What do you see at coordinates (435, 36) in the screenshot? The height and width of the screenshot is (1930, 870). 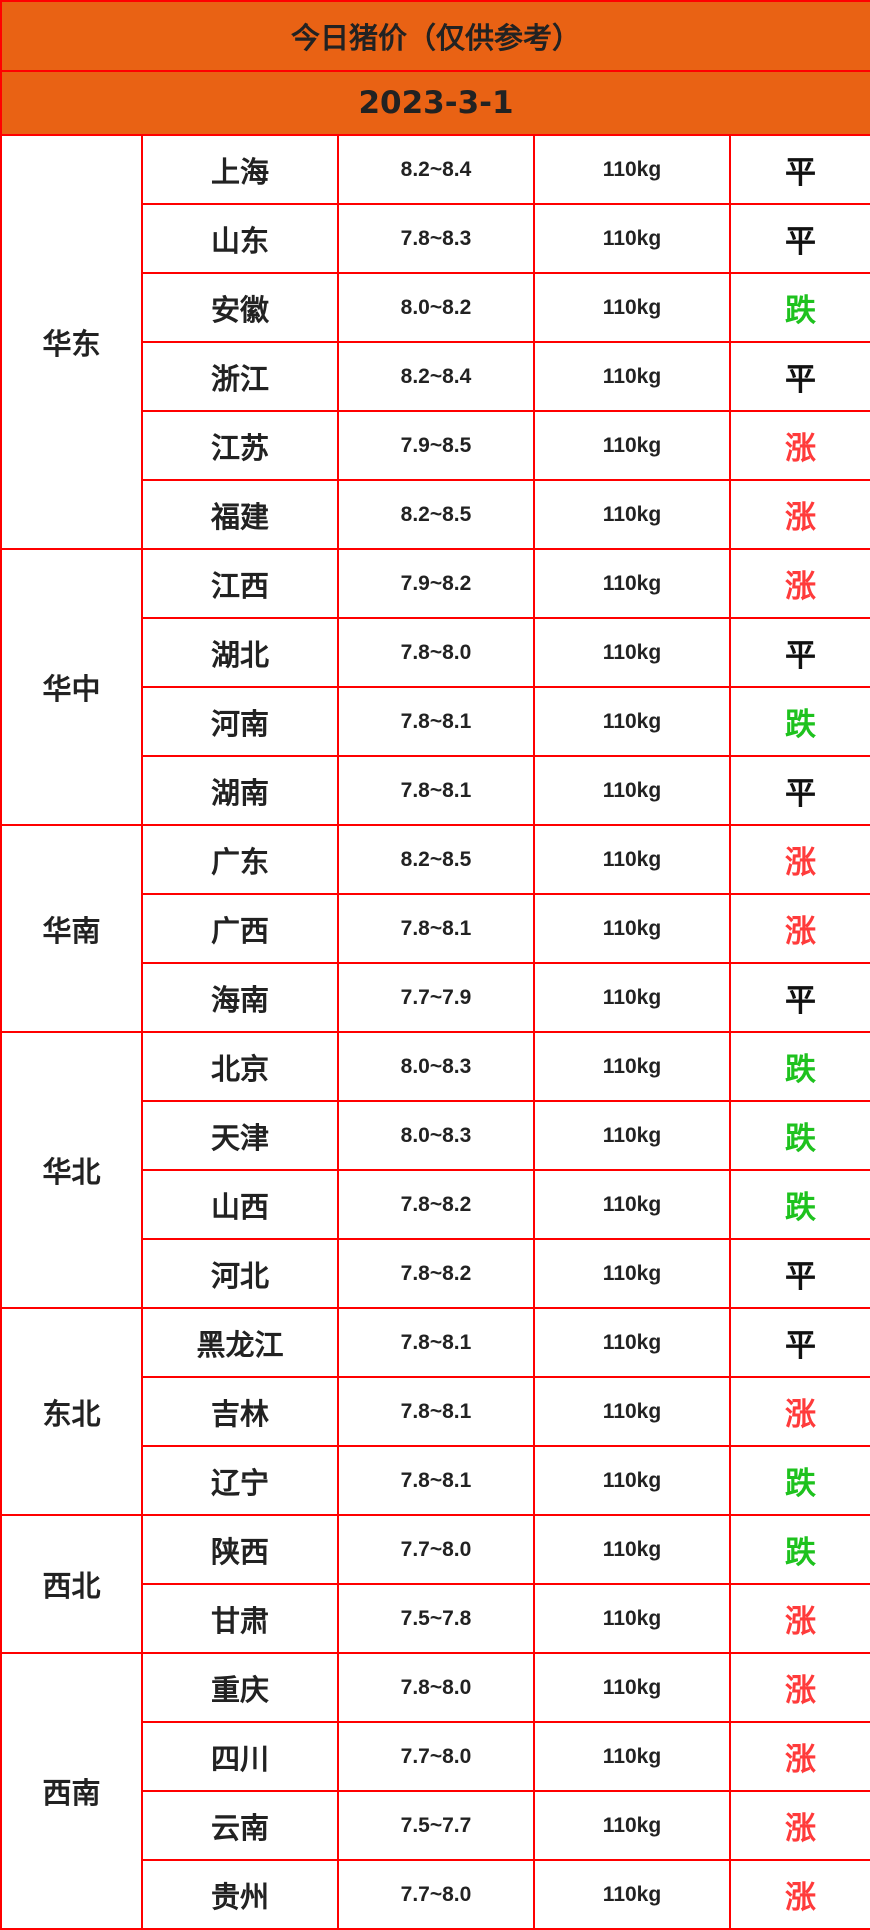 I see `page-title: 今日猪价（仅供参考）` at bounding box center [435, 36].